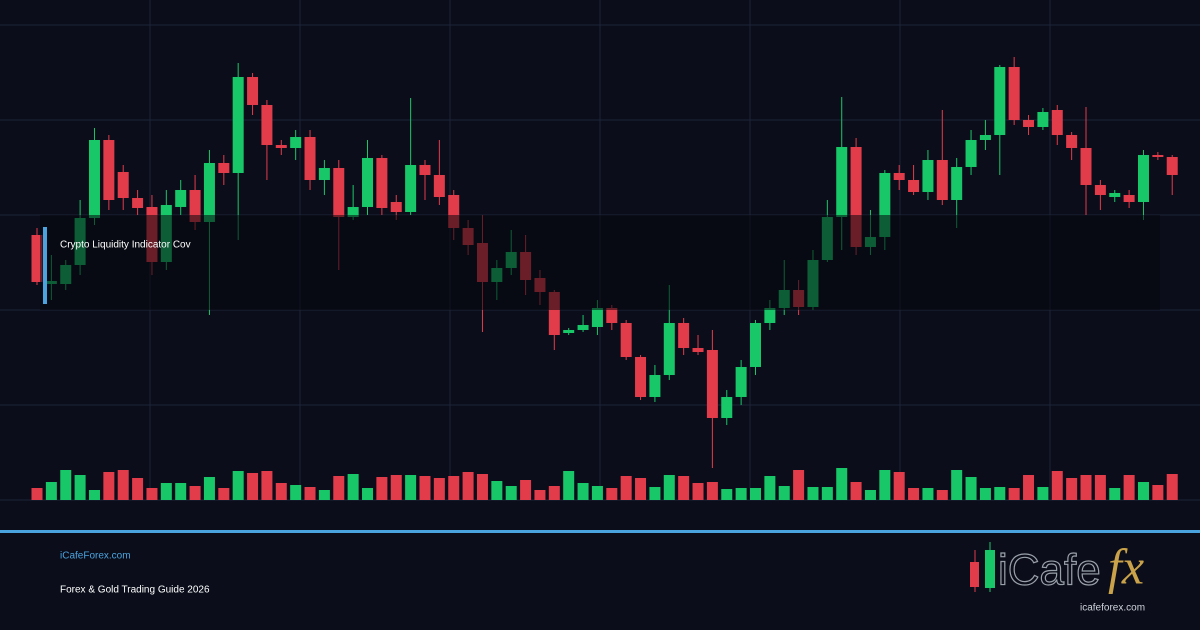 Image resolution: width=1200 pixels, height=630 pixels. Describe the element at coordinates (45, 265) in the screenshot. I see `indicator-marker` at that location.